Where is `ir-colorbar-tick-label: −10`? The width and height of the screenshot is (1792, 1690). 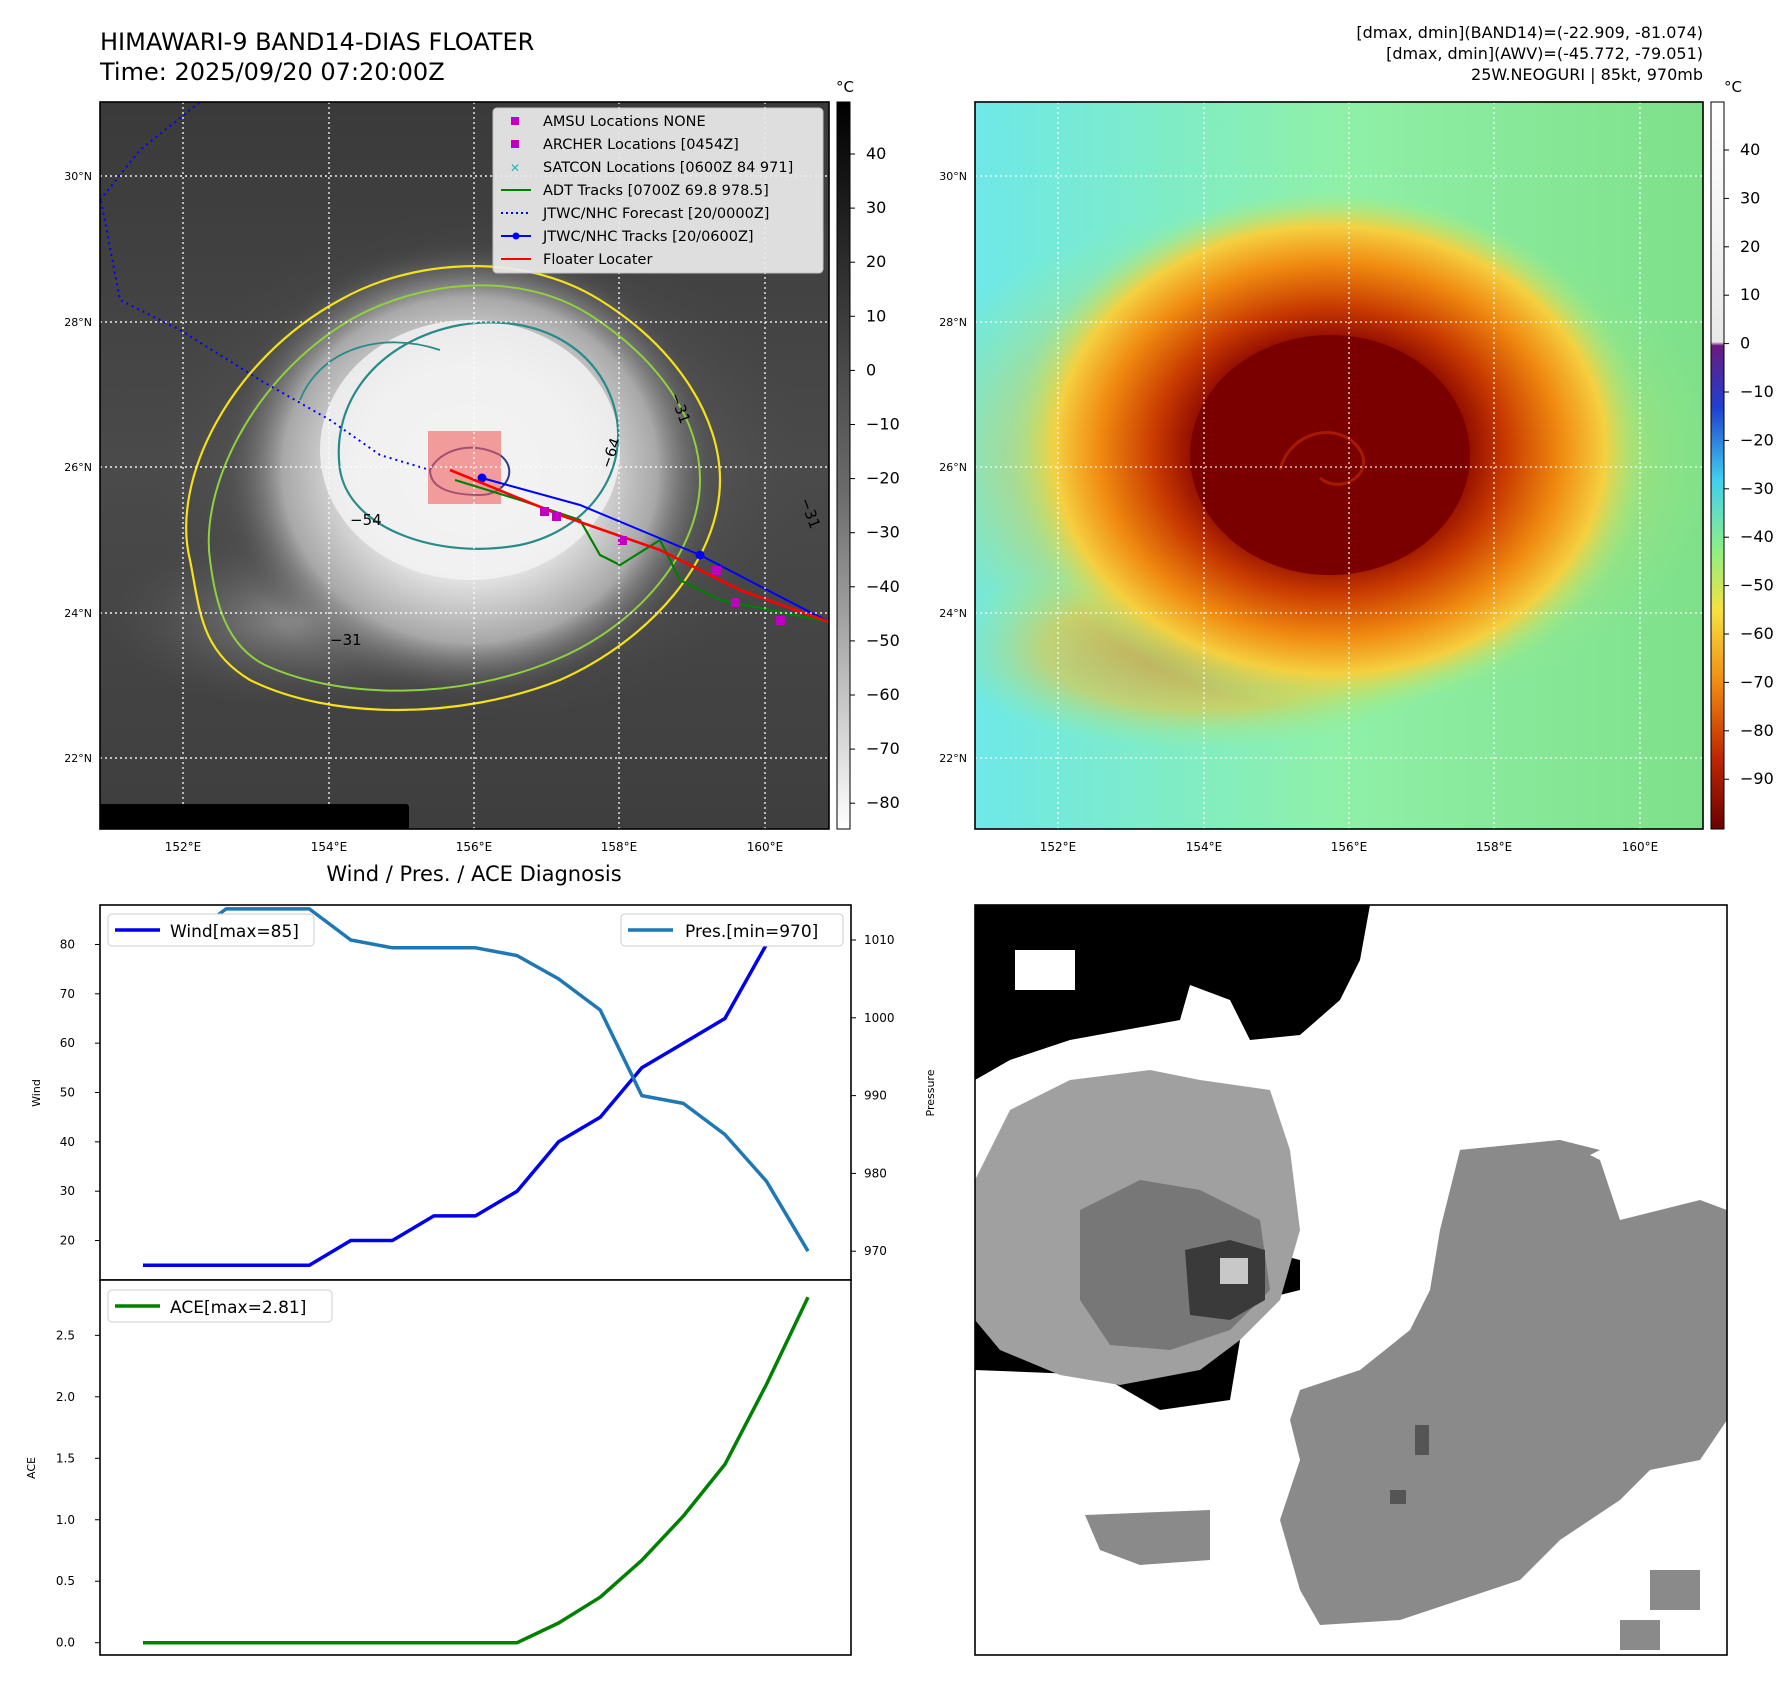 ir-colorbar-tick-label: −10 is located at coordinates (883, 424).